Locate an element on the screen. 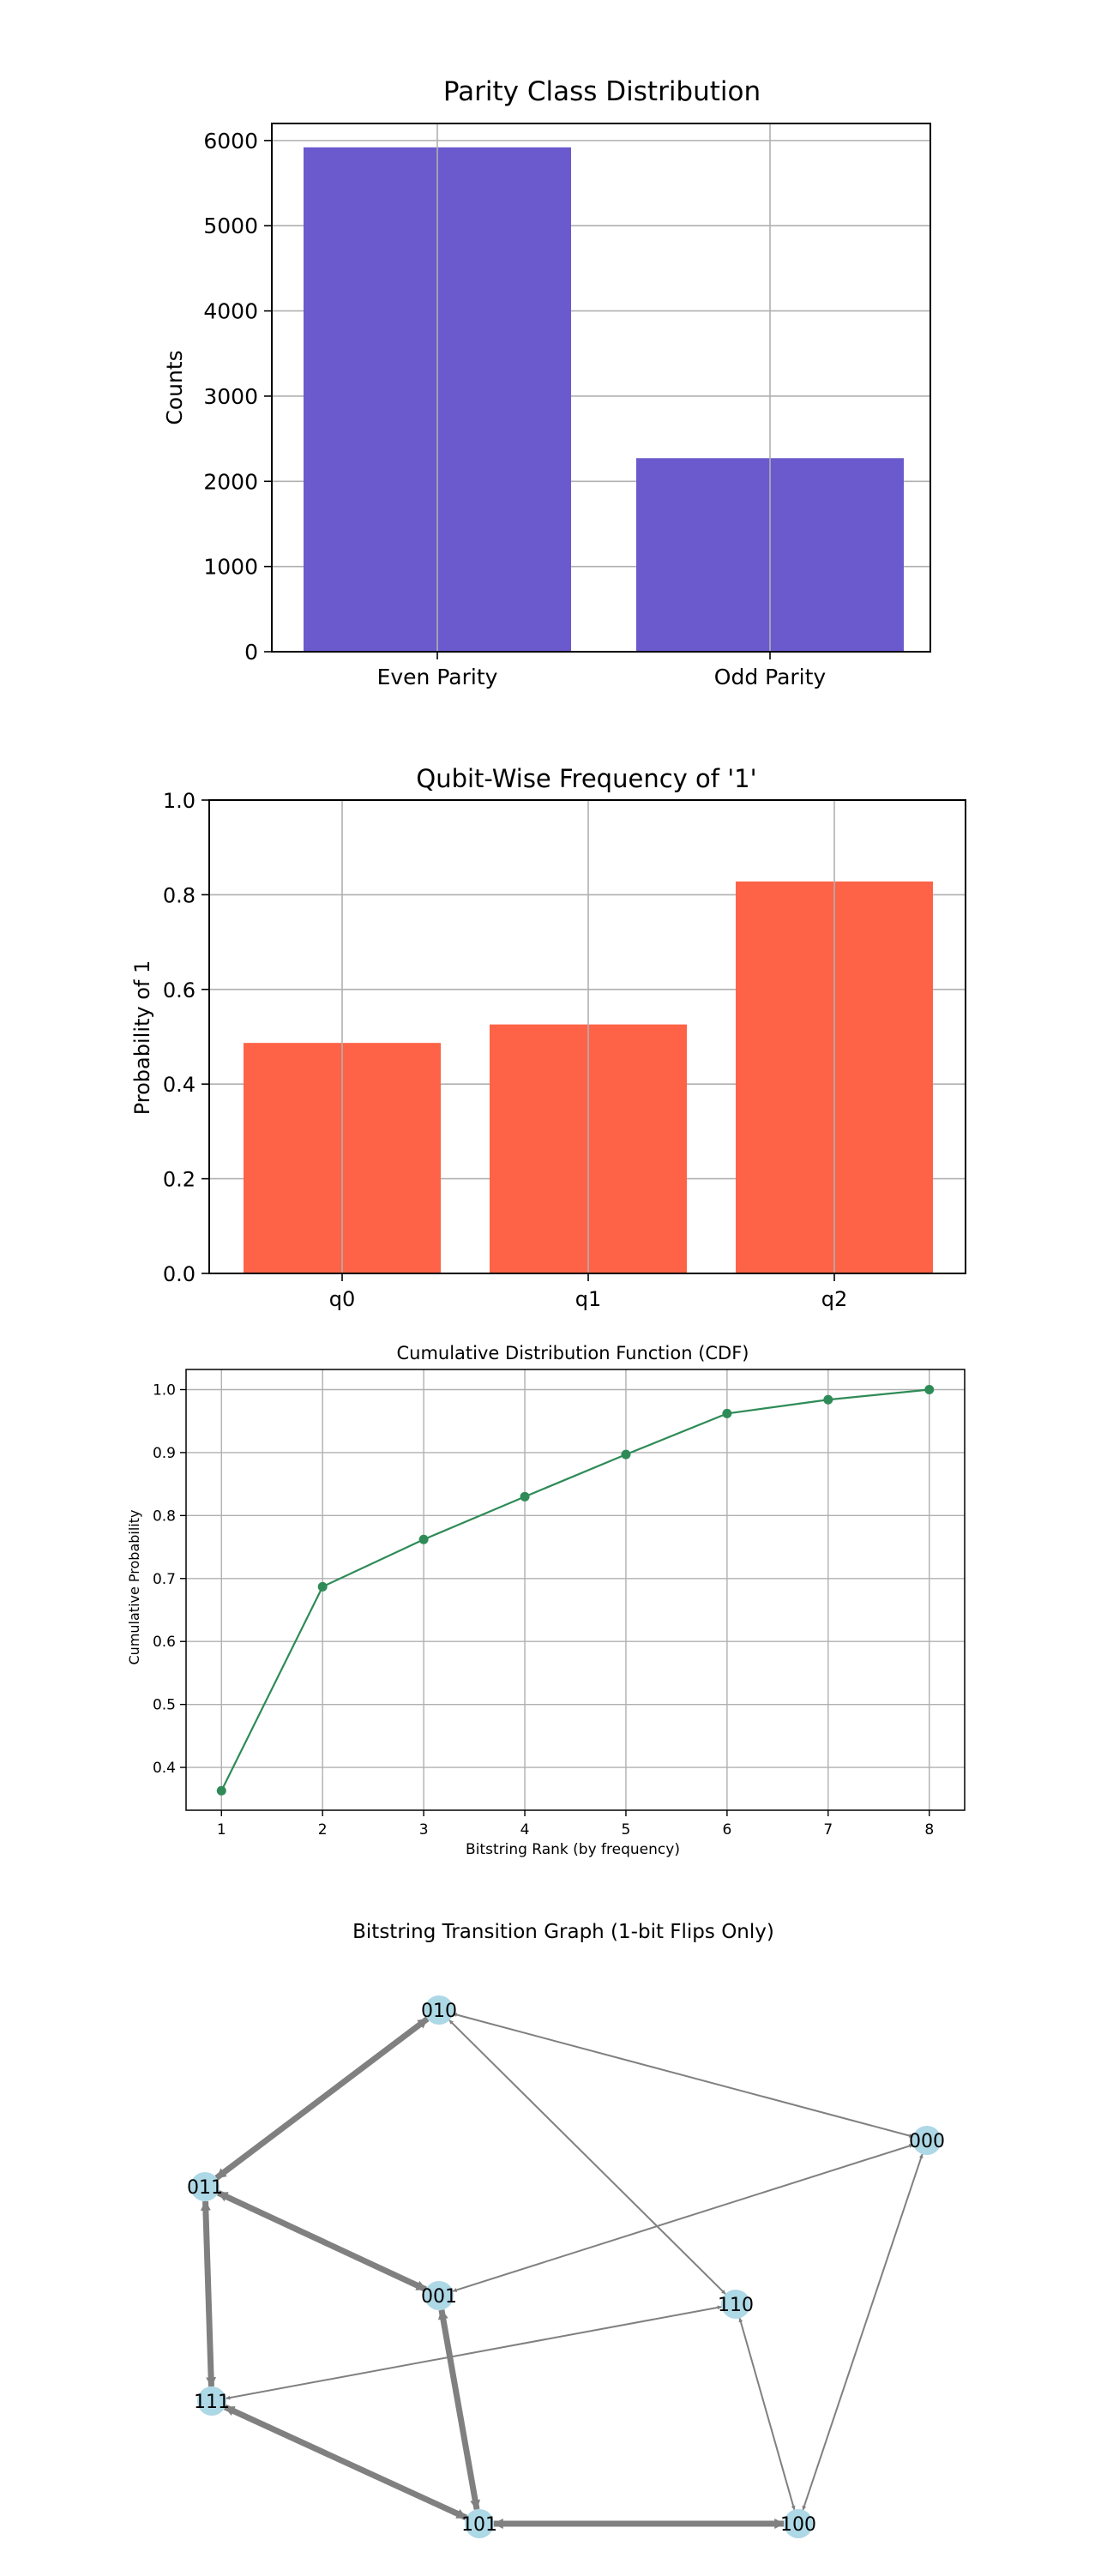  chart2-vertical-grid is located at coordinates (588, 1036).